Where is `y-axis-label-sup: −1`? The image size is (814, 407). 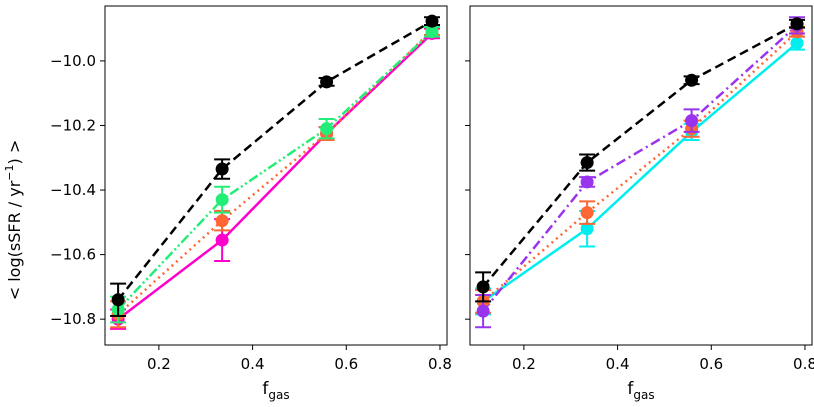 y-axis-label-sup: −1 is located at coordinates (9, 172).